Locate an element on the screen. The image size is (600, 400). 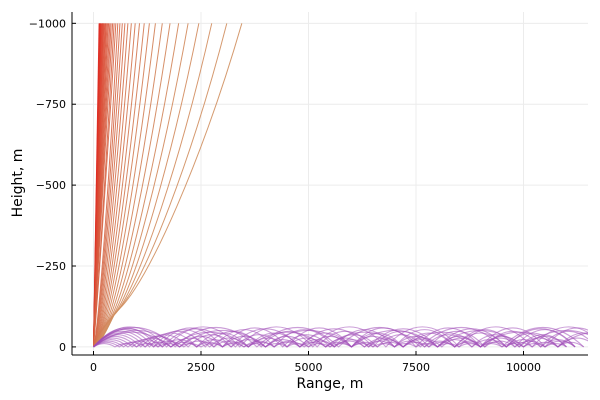
y-tick-label: −1000 is located at coordinates (47, 23).